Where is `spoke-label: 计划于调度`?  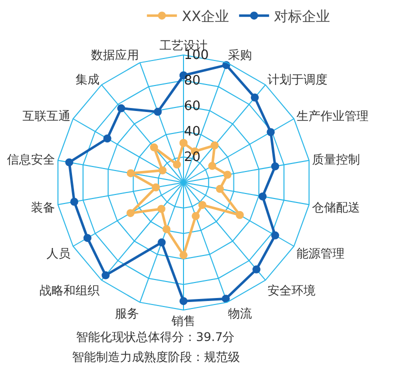 spoke-label: 计划于调度 is located at coordinates (297, 79).